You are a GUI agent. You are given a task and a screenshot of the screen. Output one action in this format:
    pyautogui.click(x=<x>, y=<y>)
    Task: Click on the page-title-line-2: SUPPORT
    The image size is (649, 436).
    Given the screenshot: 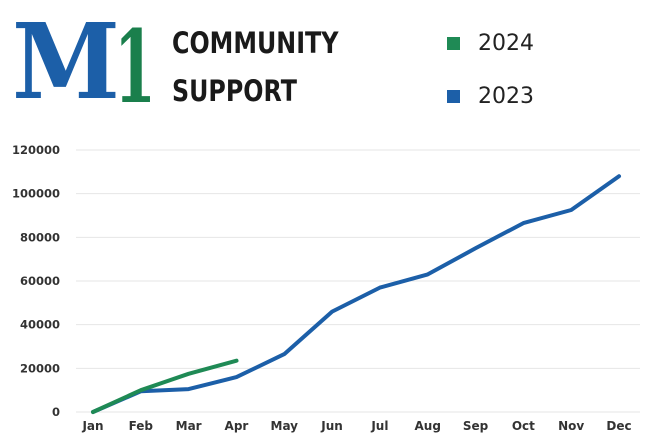 What is the action you would take?
    pyautogui.click(x=234, y=91)
    